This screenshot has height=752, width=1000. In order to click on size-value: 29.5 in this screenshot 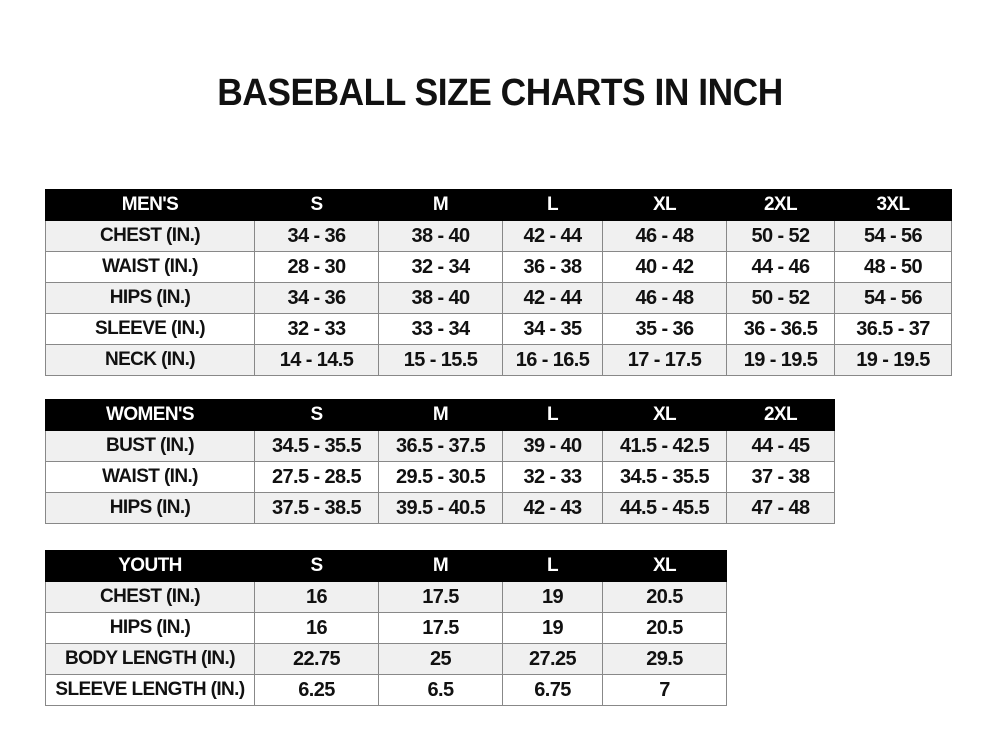, I will do `click(664, 659)`.